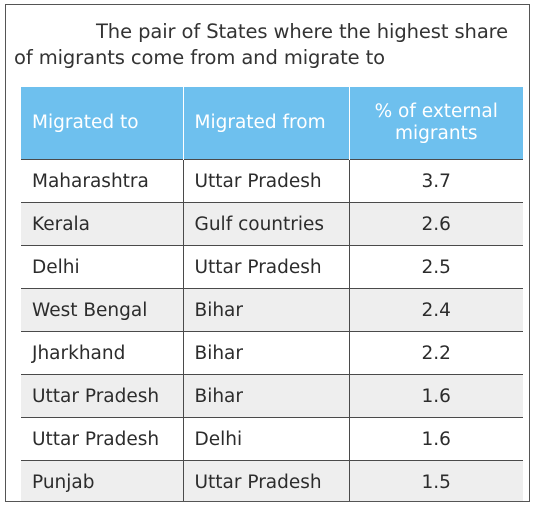 This screenshot has height=507, width=537. I want to click on cell-migrated-to: Punjab, so click(102, 480).